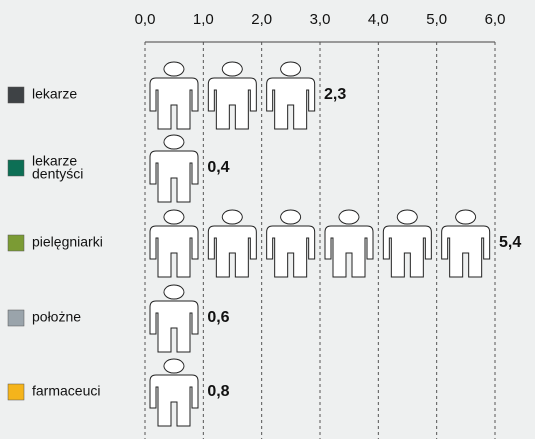  Describe the element at coordinates (218, 317) in the screenshot. I see `value-label: 0,6` at that location.